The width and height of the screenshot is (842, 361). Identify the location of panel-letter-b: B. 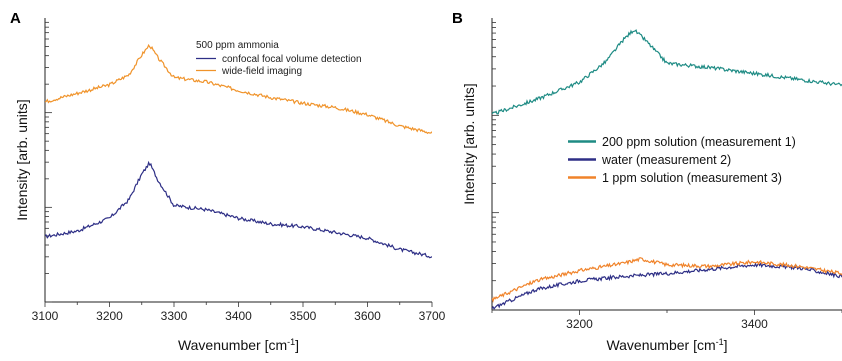
(457, 18).